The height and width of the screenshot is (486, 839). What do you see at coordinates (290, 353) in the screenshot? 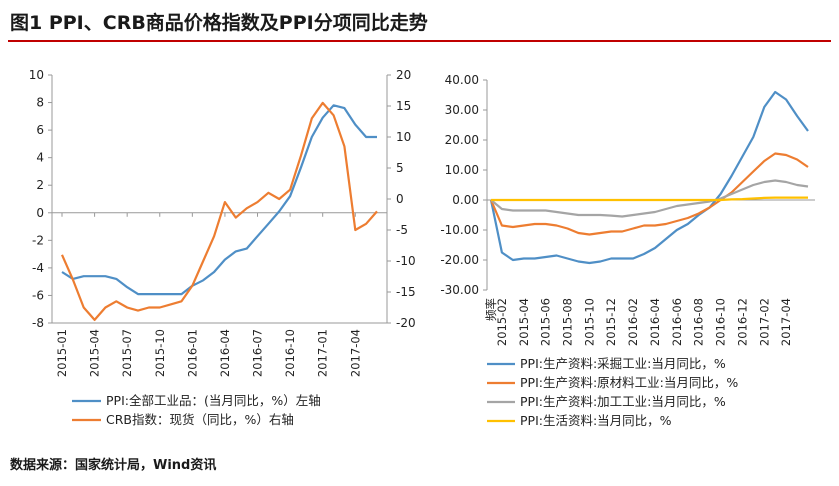
I see `x-tick-label: 2016-10` at bounding box center [290, 353].